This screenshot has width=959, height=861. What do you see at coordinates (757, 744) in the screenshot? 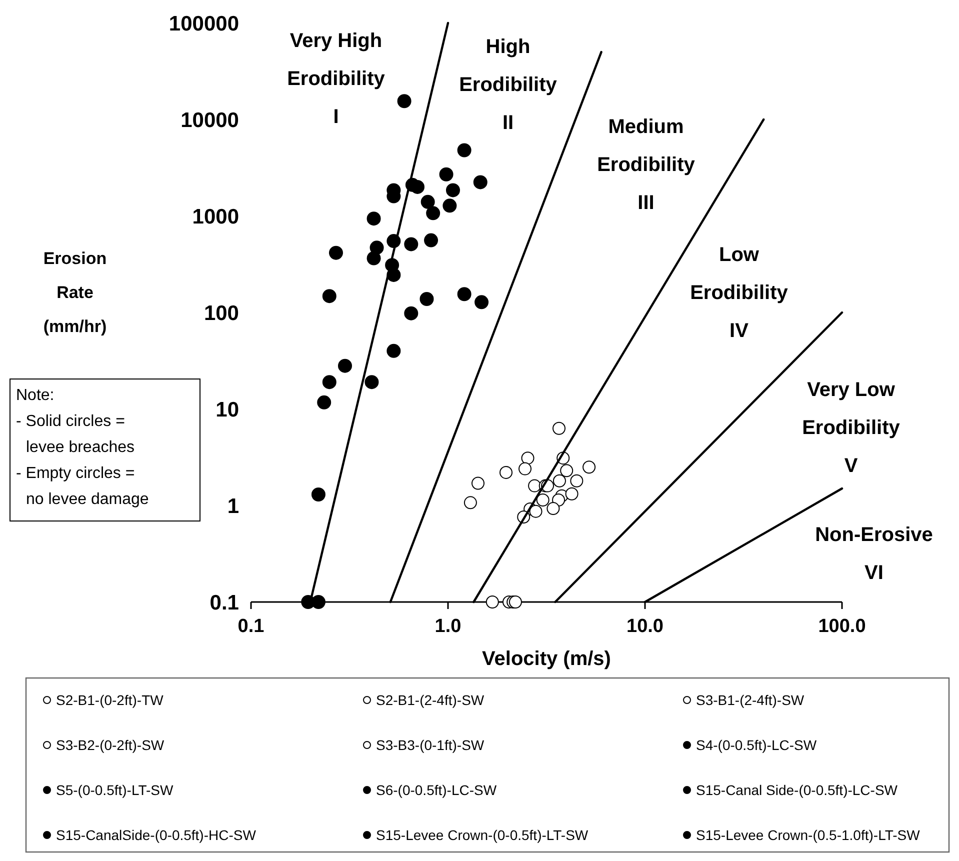
I see `legend-label: S4-(0-0.5ft)-LC-SW` at bounding box center [757, 744].